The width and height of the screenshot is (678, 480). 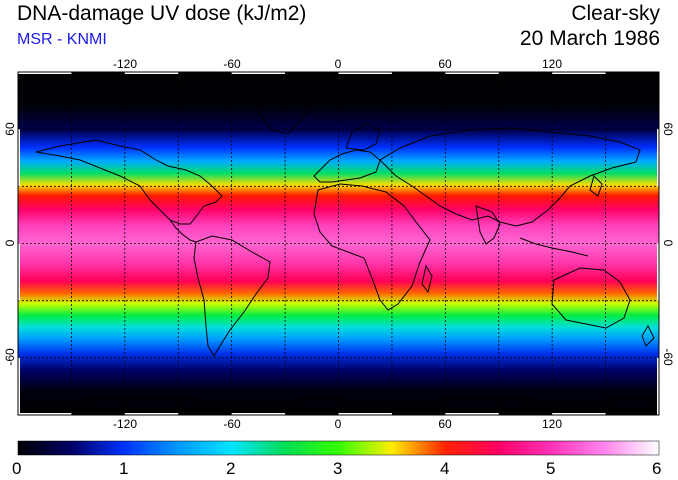 I want to click on lon-label-top-4: 60, so click(x=445, y=64).